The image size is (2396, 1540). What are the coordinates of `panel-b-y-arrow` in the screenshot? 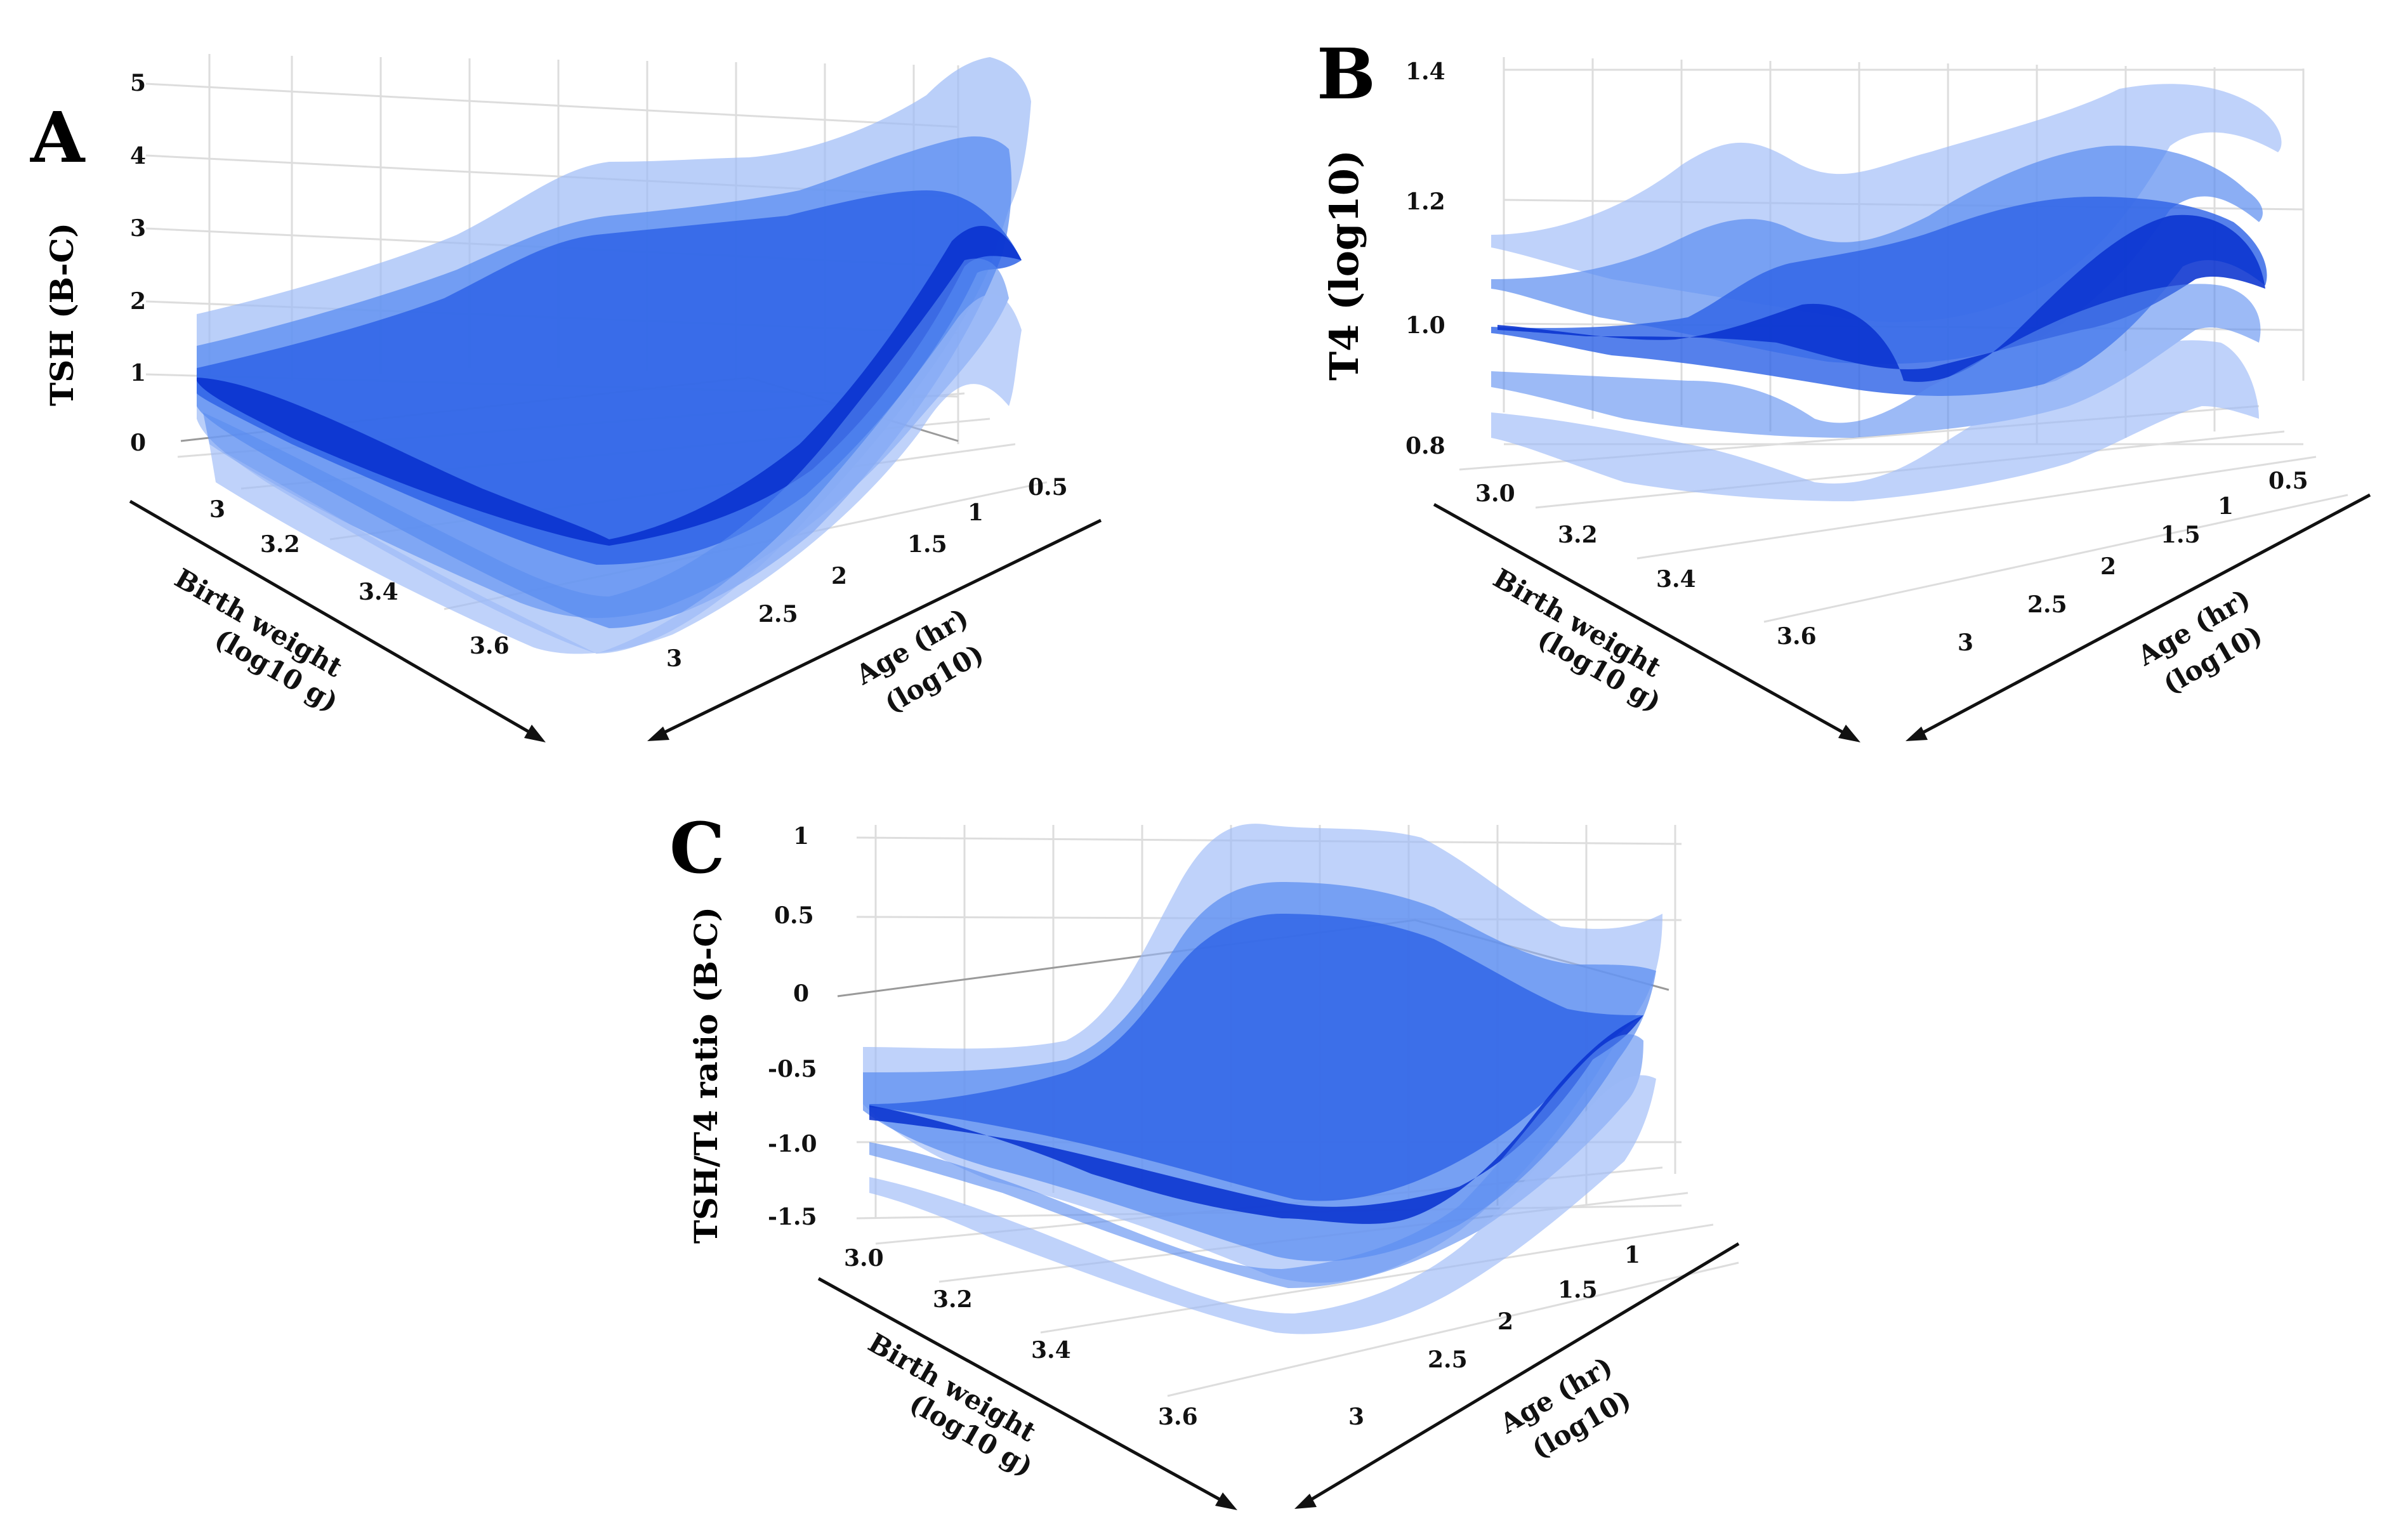 It's located at (2143, 616).